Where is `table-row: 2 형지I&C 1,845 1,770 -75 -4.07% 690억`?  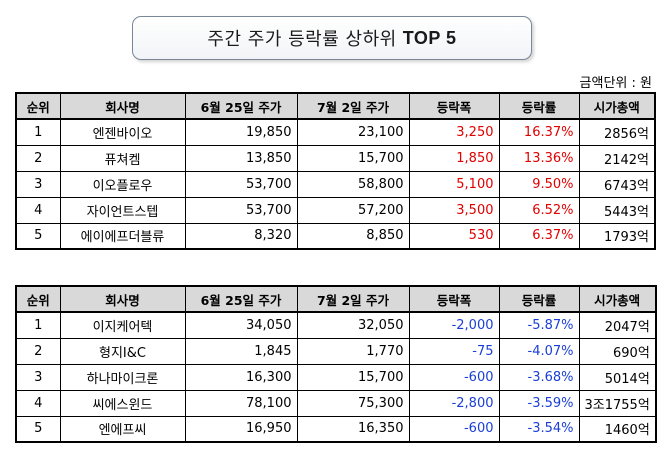
table-row: 2 형지I&C 1,845 1,770 -75 -4.07% 690억 is located at coordinates (336, 351).